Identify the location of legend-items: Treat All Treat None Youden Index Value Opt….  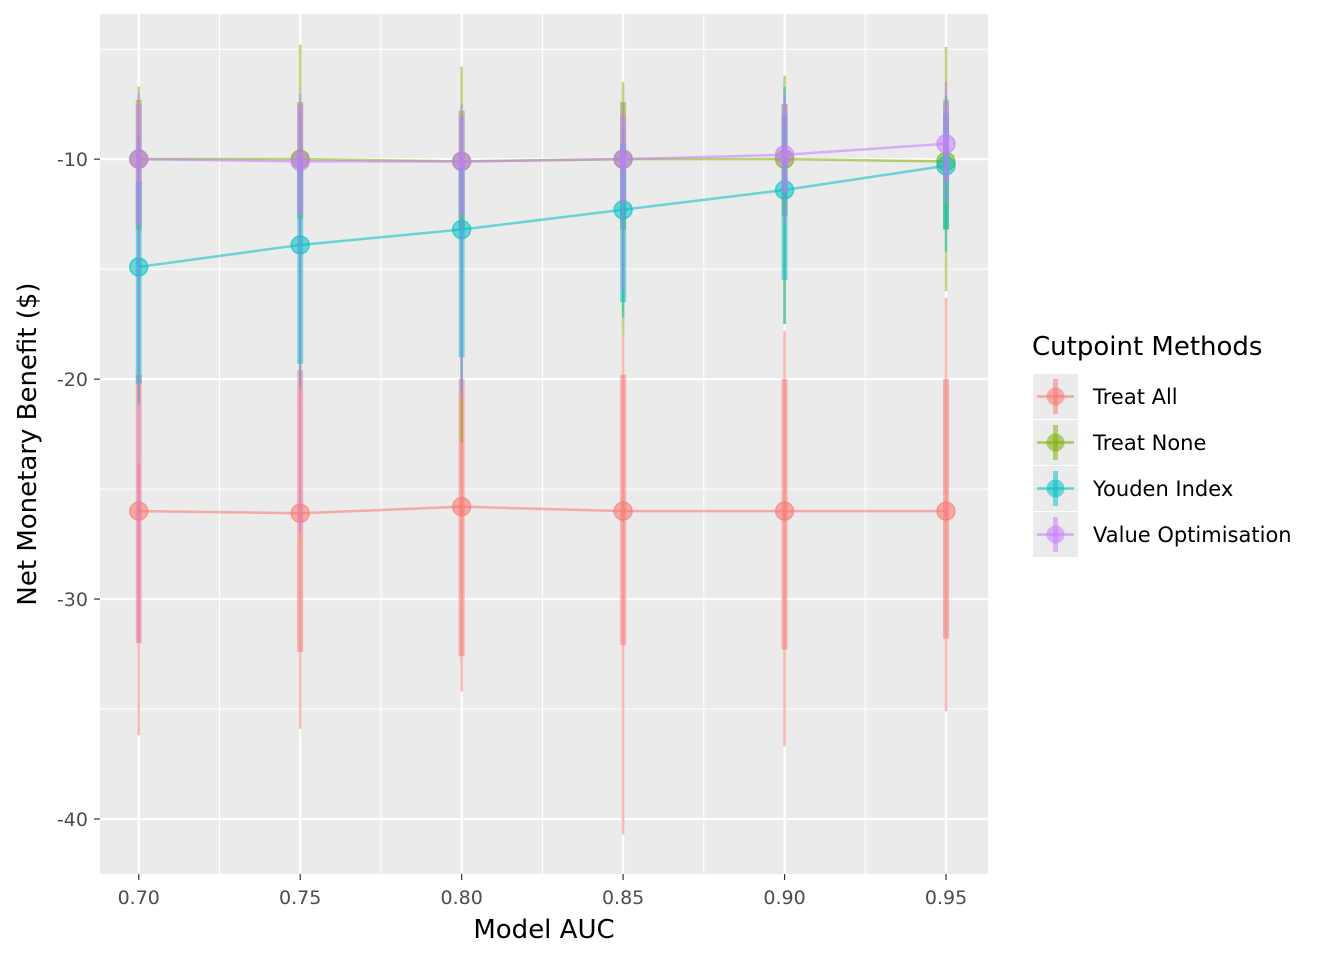
(1162, 465).